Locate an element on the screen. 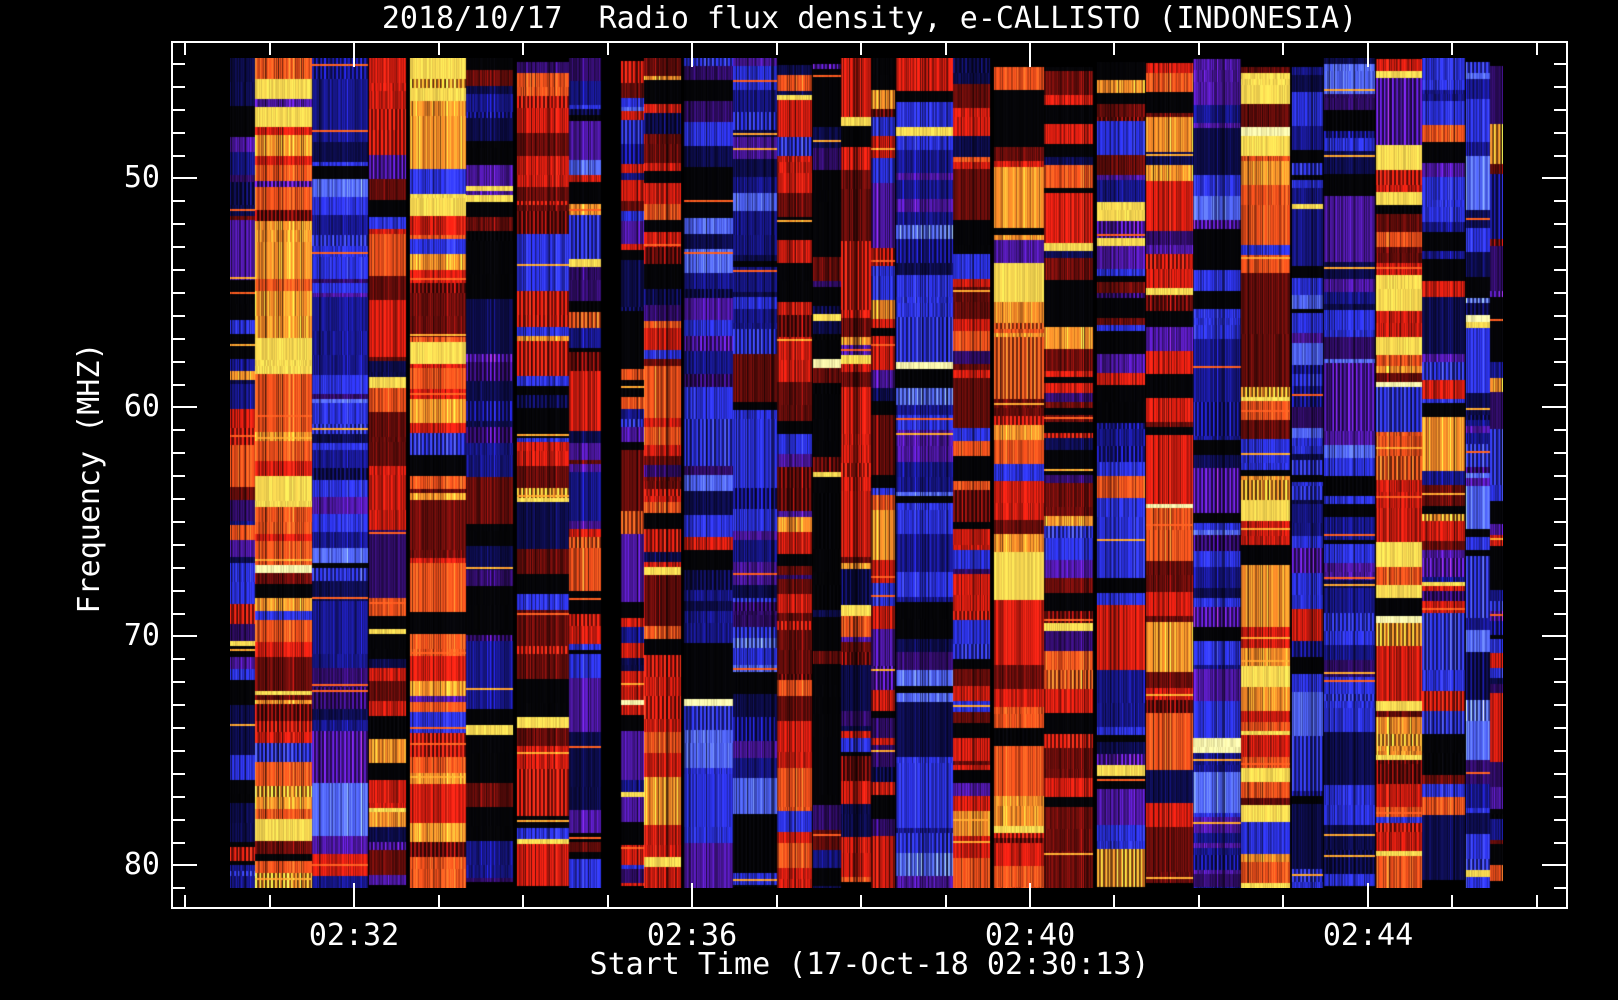 This screenshot has height=1000, width=1618. y-tick-label: 60 is located at coordinates (141, 406).